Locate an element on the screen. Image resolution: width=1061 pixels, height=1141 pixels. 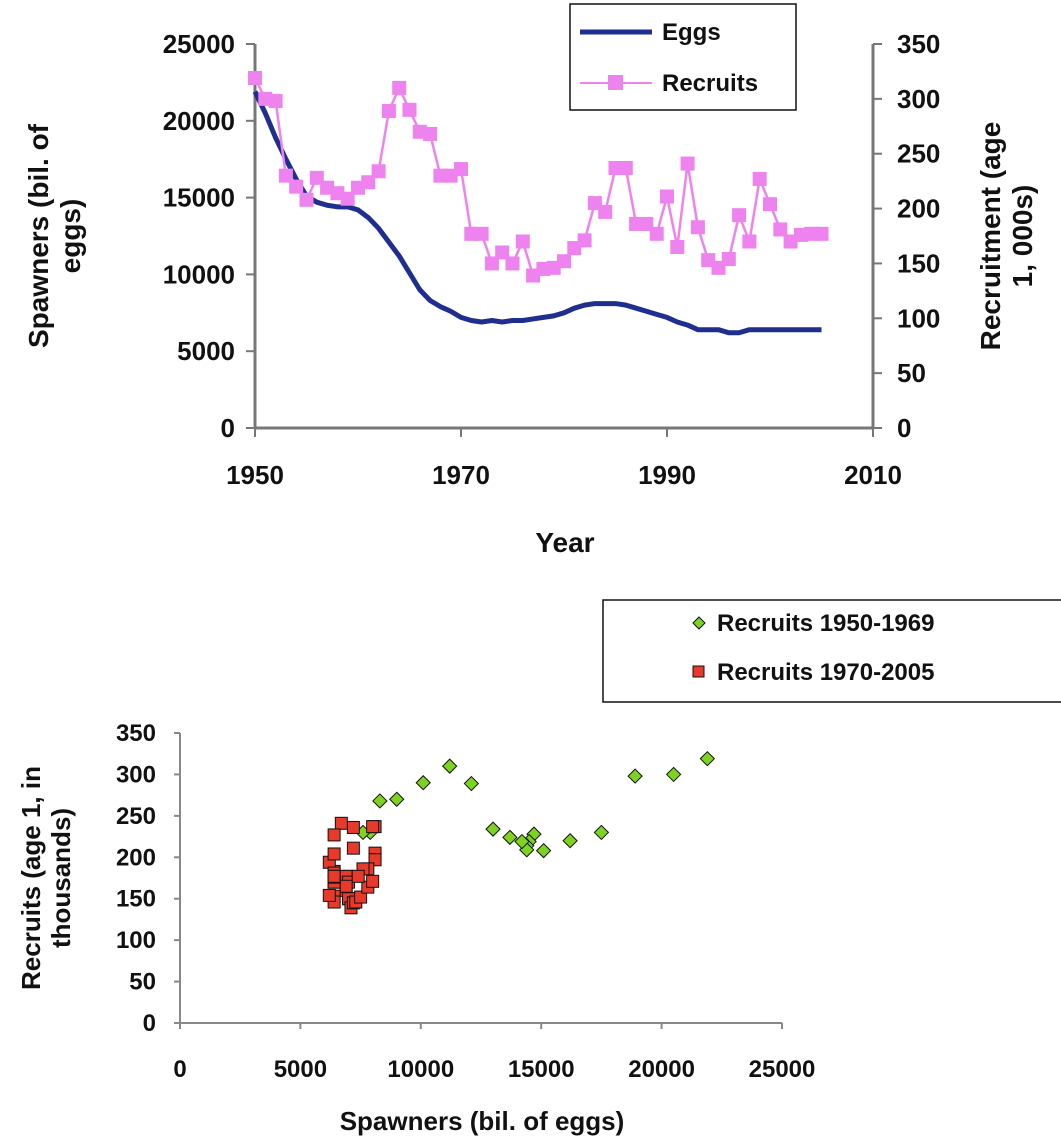
chart1-left-tick-label: 25000 is located at coordinates (199, 44).